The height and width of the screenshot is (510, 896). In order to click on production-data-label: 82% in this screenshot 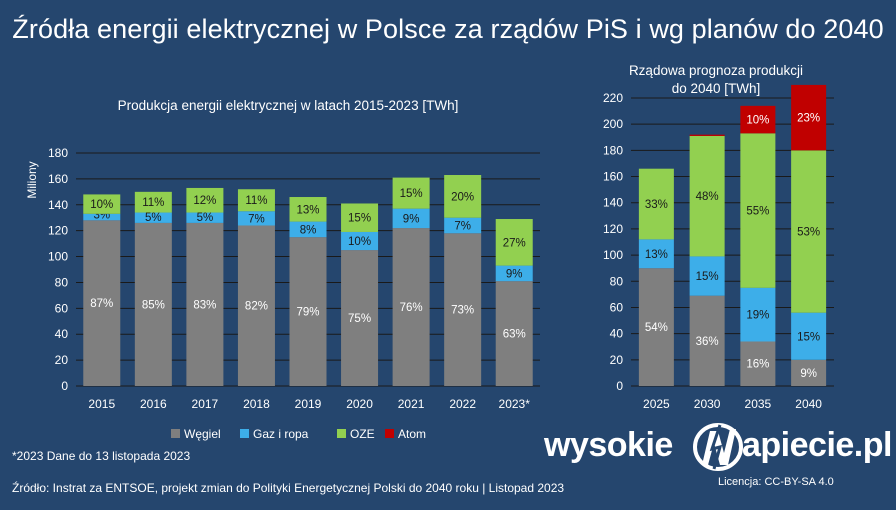, I will do `click(256, 307)`.